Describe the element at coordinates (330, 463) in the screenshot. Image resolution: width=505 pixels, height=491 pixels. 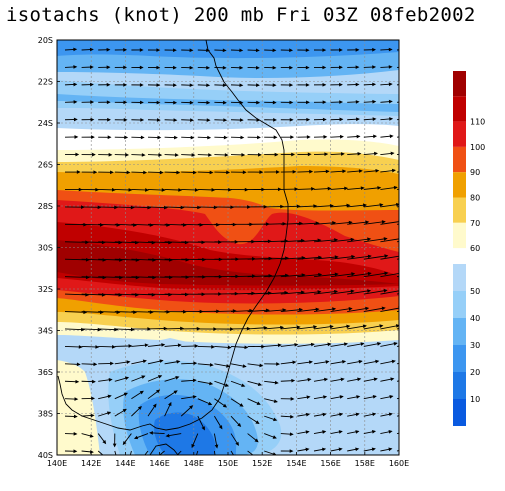
I see `lon-tick-label: 156E` at that location.